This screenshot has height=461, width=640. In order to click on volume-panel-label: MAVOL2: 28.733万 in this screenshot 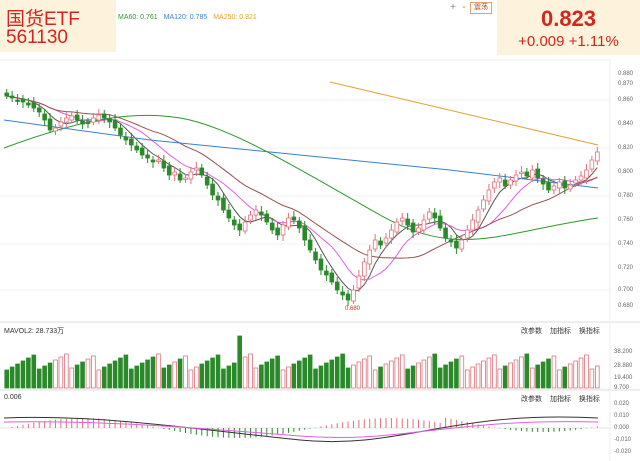, I will do `click(34, 331)`.